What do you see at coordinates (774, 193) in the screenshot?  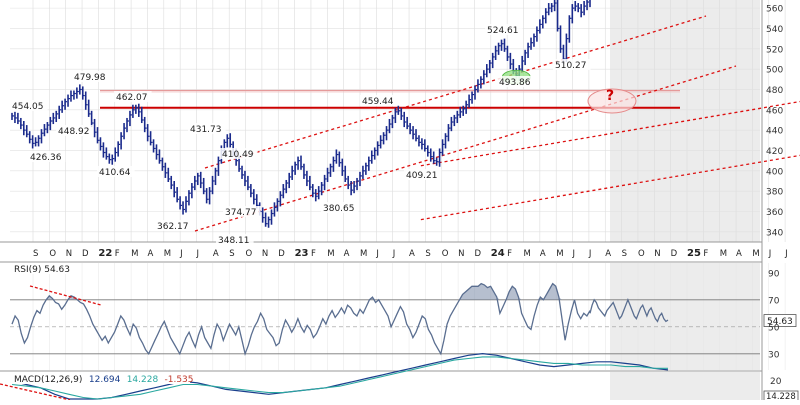 I see `price-tick-label: 380` at bounding box center [774, 193].